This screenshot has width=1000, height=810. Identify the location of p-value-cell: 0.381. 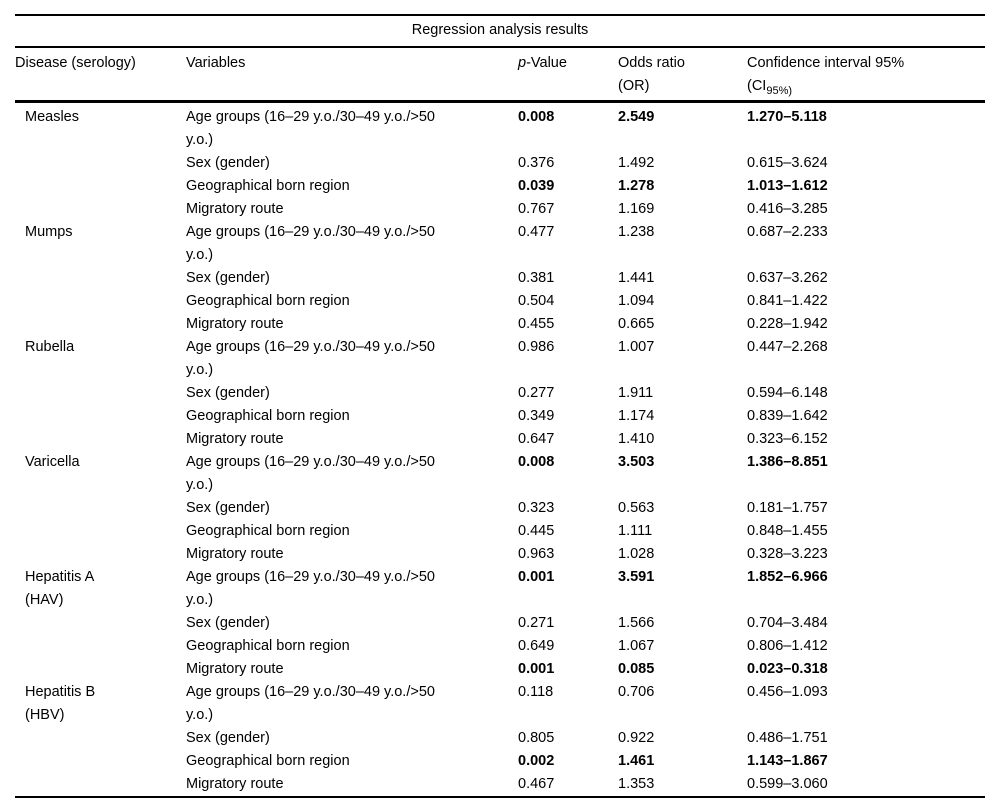
(536, 278).